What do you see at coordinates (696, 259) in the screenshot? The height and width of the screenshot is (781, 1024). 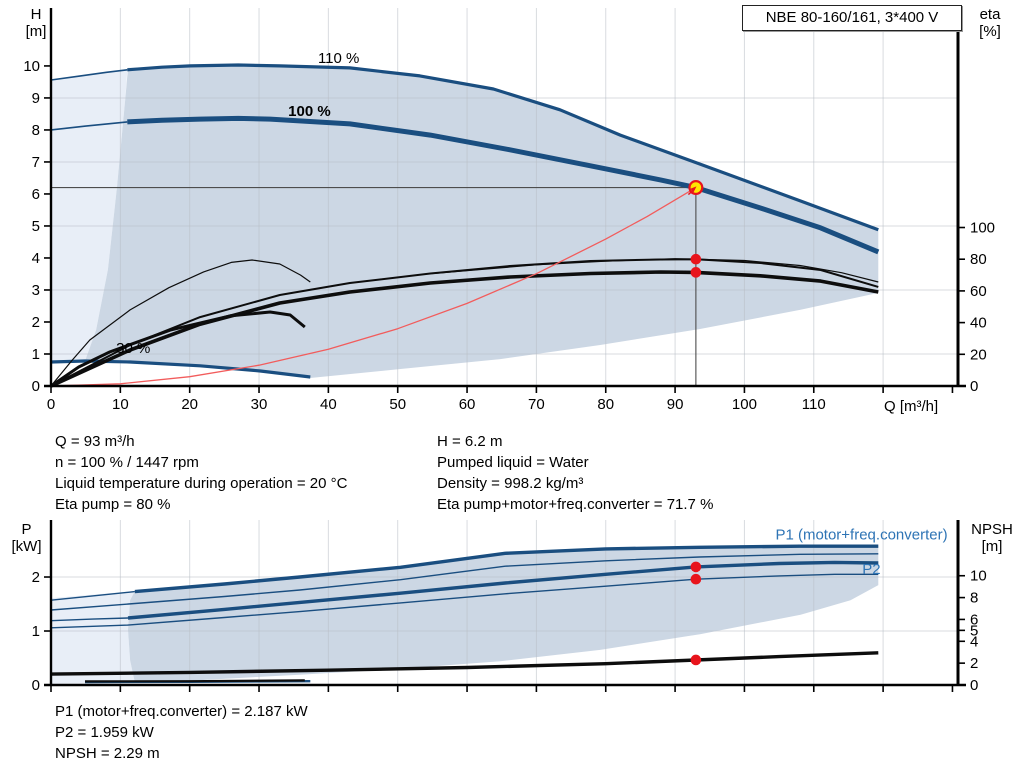 I see `eta-pump-point` at bounding box center [696, 259].